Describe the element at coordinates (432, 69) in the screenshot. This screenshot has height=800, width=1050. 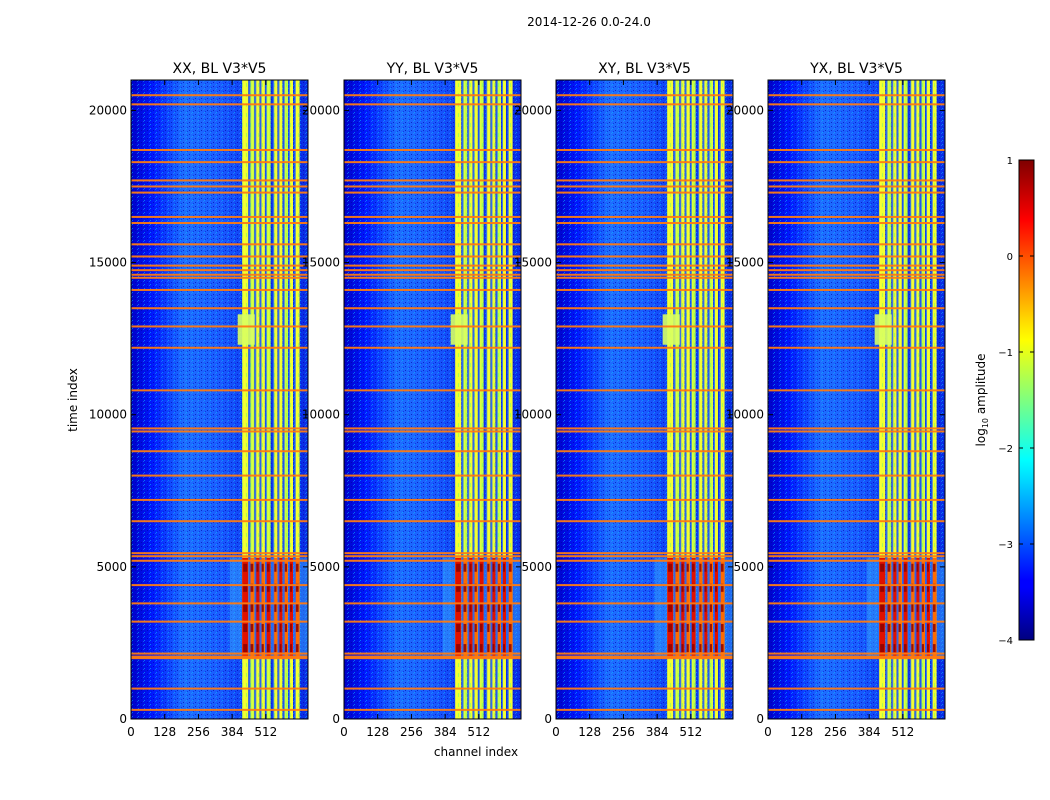
I see `panel-title: YY, BL V3*V5` at that location.